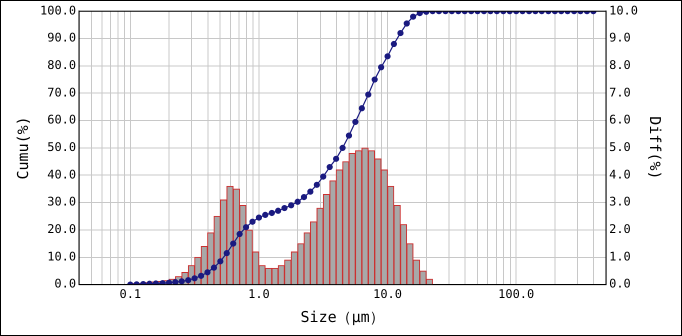 The height and width of the screenshot is (336, 682). I want to click on x-tick-label: 1.0, so click(259, 293).